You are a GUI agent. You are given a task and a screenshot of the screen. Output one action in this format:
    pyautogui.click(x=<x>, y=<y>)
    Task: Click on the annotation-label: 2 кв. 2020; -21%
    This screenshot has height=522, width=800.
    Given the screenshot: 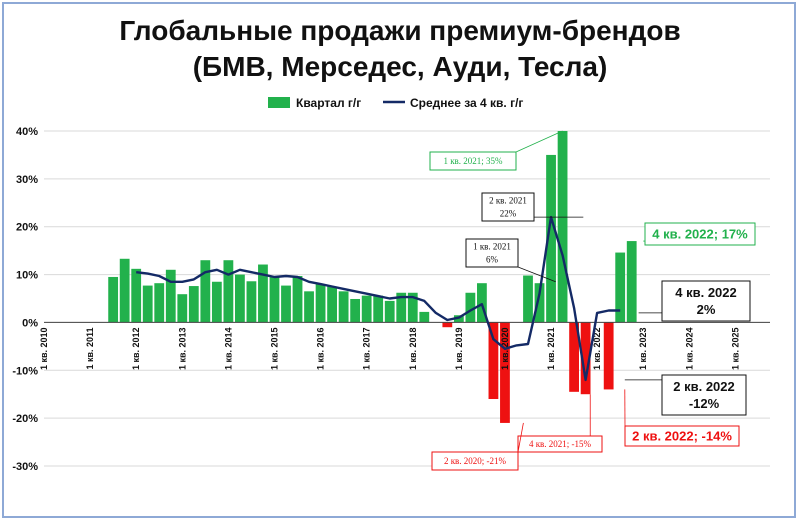 What is the action you would take?
    pyautogui.click(x=475, y=461)
    